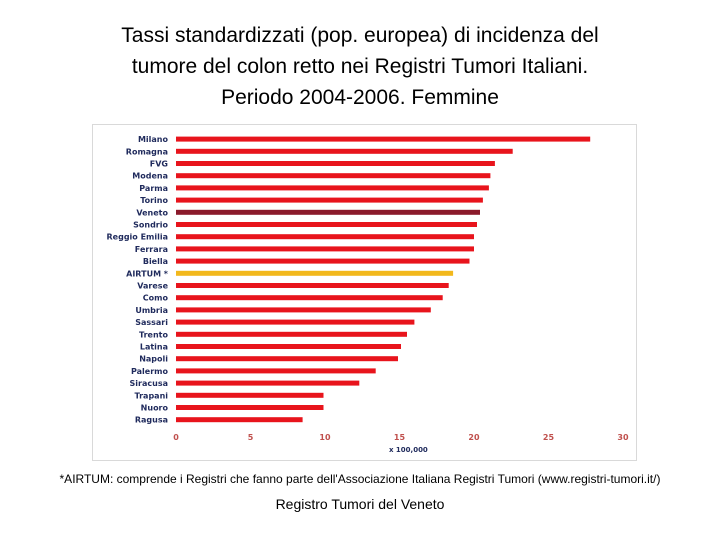 The image size is (720, 540). I want to click on x-tick-label-15: 15, so click(400, 437).